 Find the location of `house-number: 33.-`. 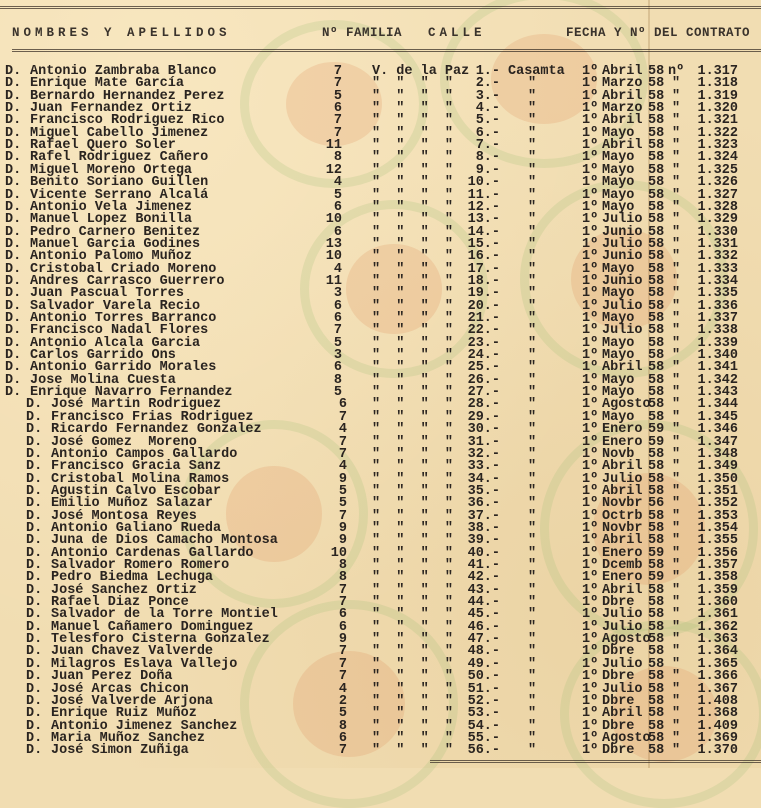

house-number: 33.- is located at coordinates (483, 467).